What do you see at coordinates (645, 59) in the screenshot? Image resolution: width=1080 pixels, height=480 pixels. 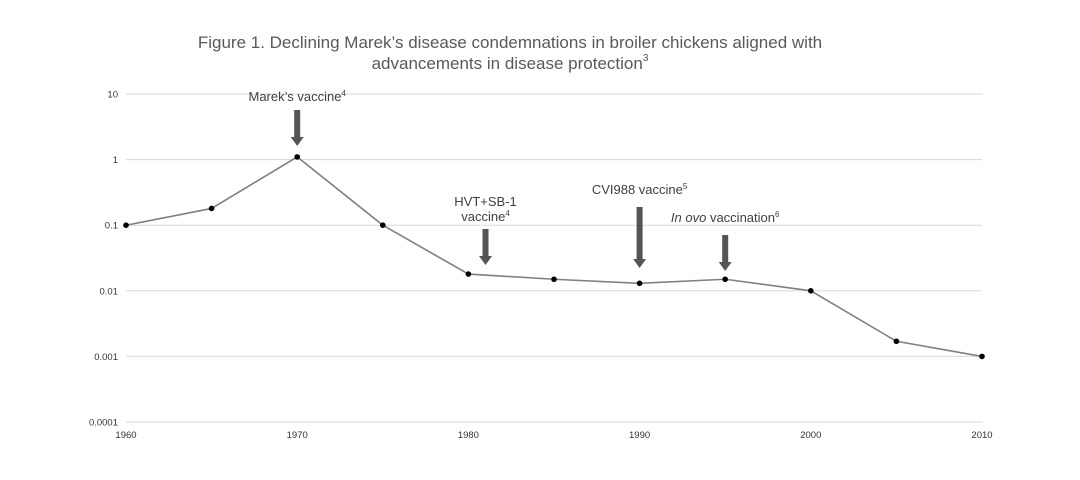 I see `chart-title-superscript: 3` at bounding box center [645, 59].